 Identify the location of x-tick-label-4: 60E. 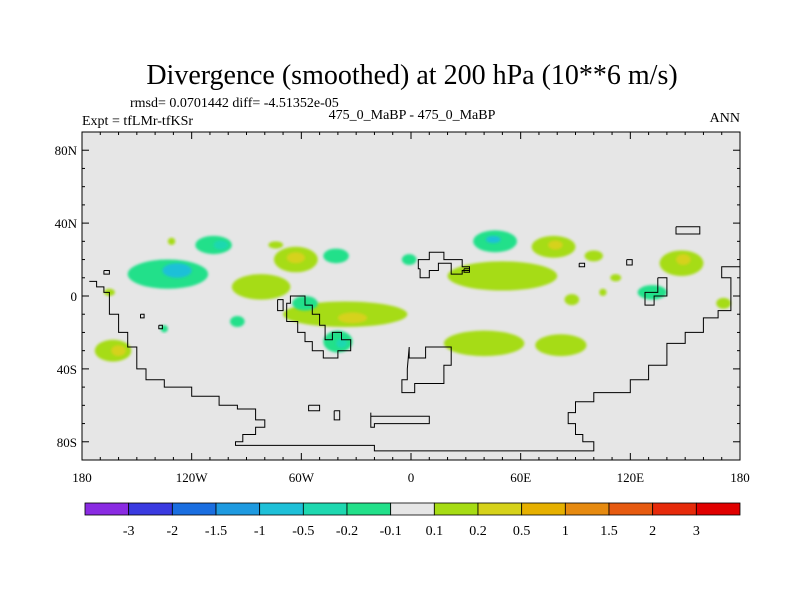
(520, 477).